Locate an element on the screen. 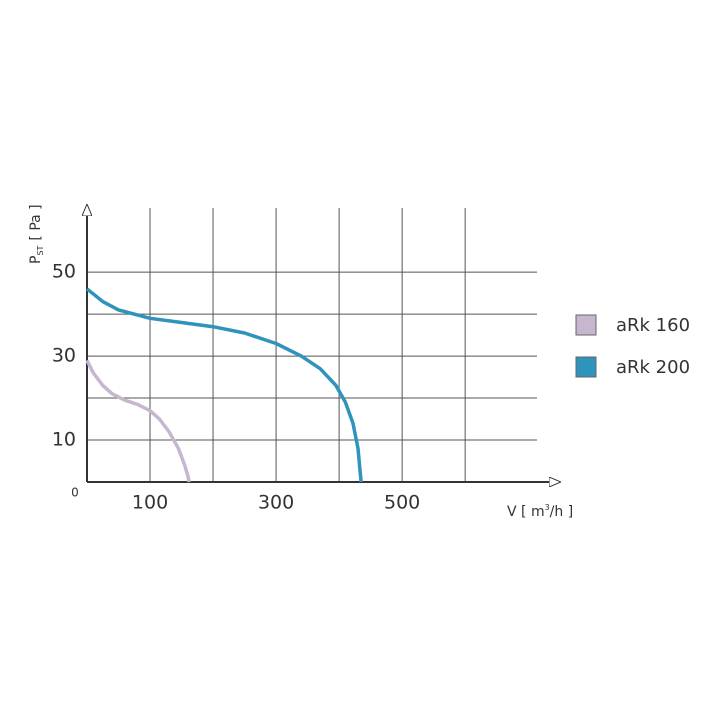  y-label-unit: [ Pa ] is located at coordinates (36, 222).